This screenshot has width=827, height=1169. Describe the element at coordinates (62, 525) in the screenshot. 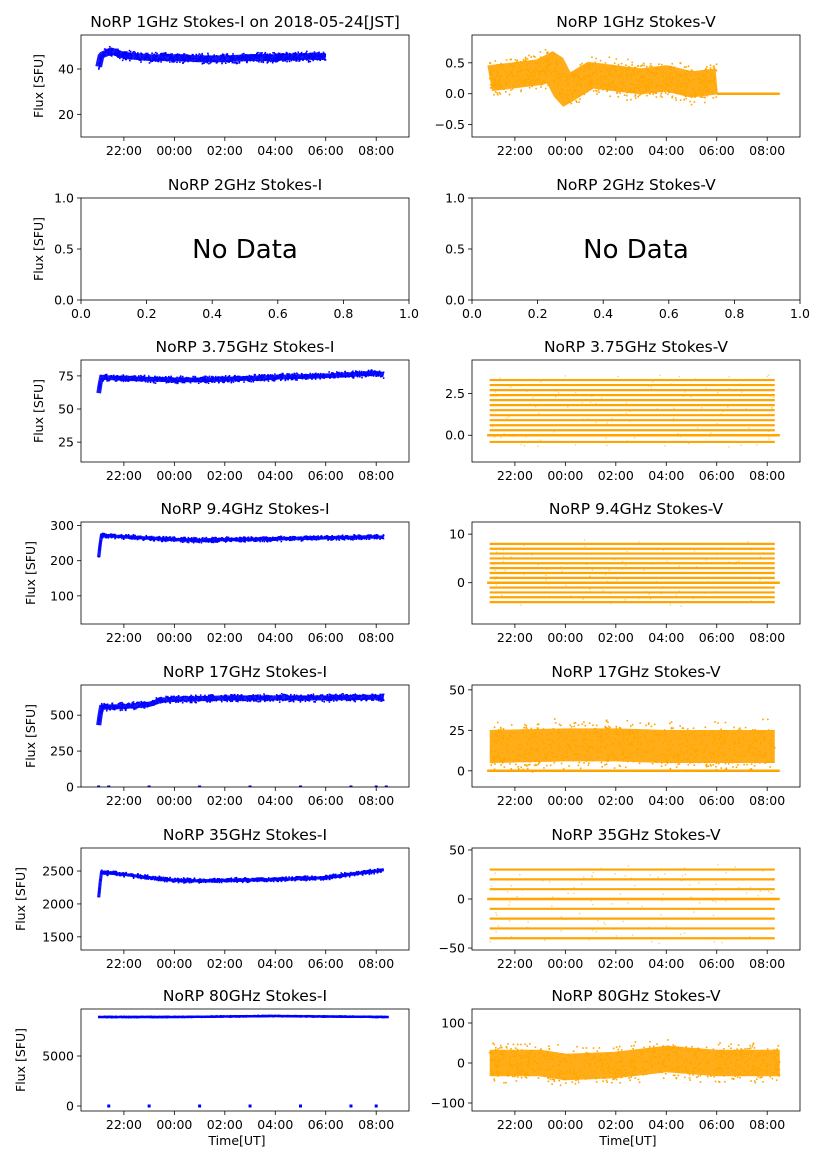

I see `y-tick-label: 300` at that location.